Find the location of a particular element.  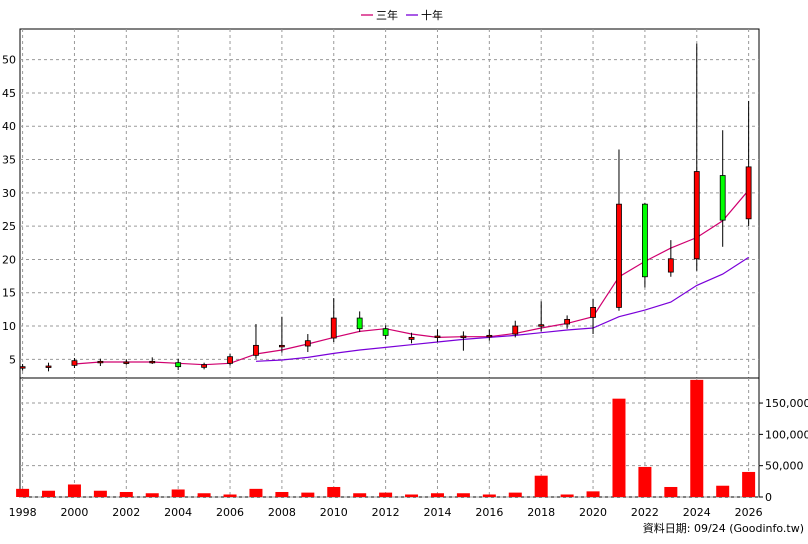

x-tick-label: 2002 is located at coordinates (126, 512).